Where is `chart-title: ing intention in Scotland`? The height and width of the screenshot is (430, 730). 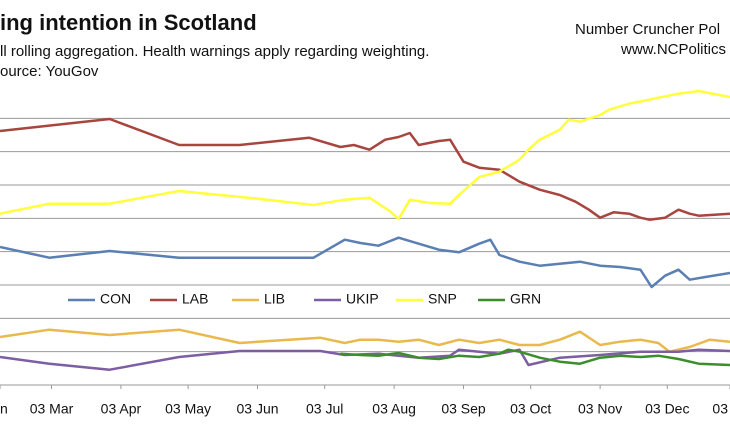 chart-title: ing intention in Scotland is located at coordinates (128, 22).